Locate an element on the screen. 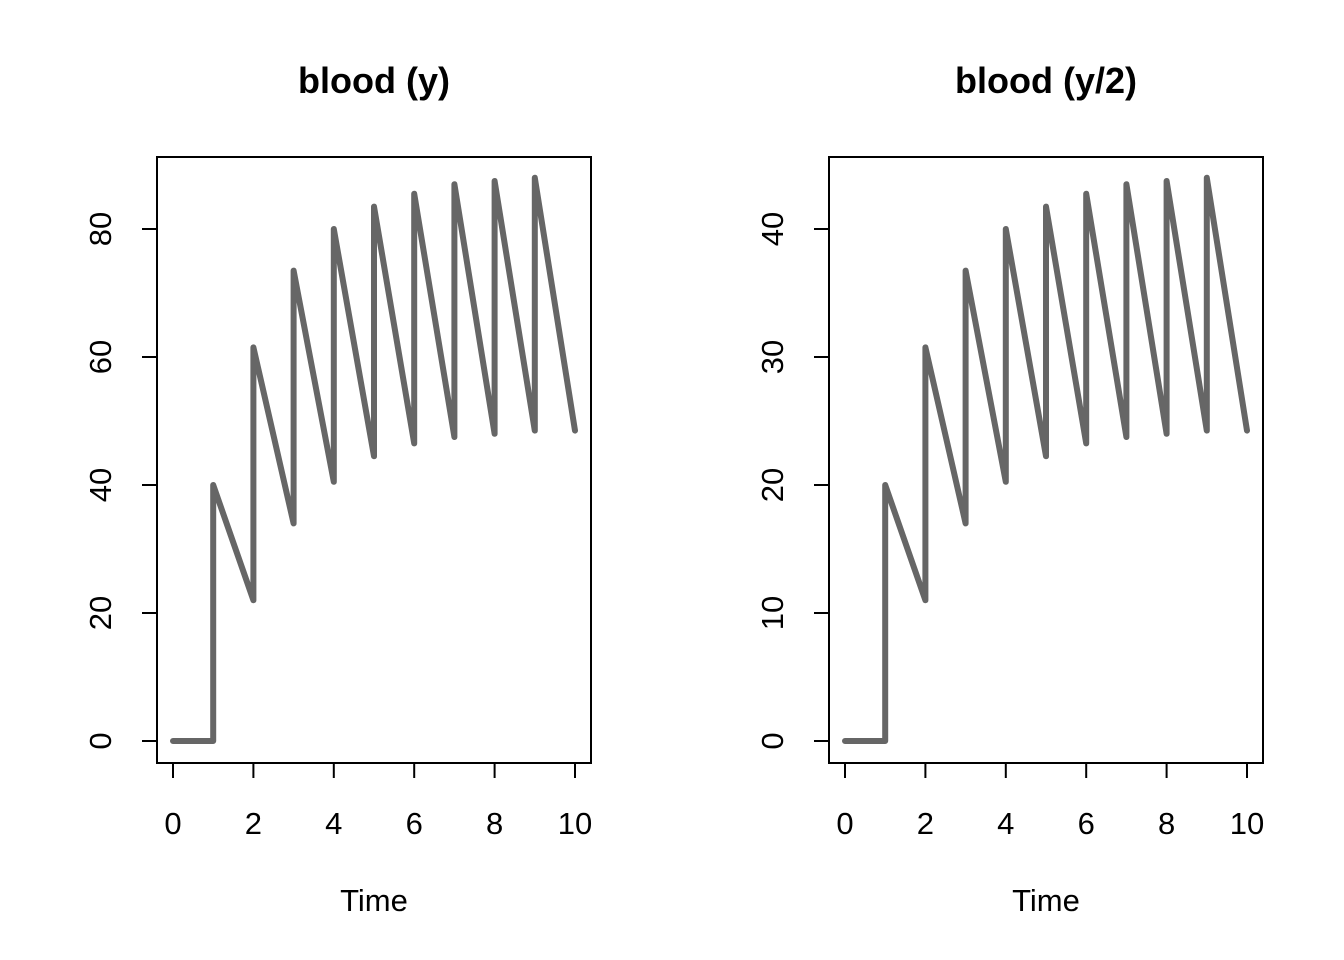  left-x-tick-label: 8 is located at coordinates (494, 823).